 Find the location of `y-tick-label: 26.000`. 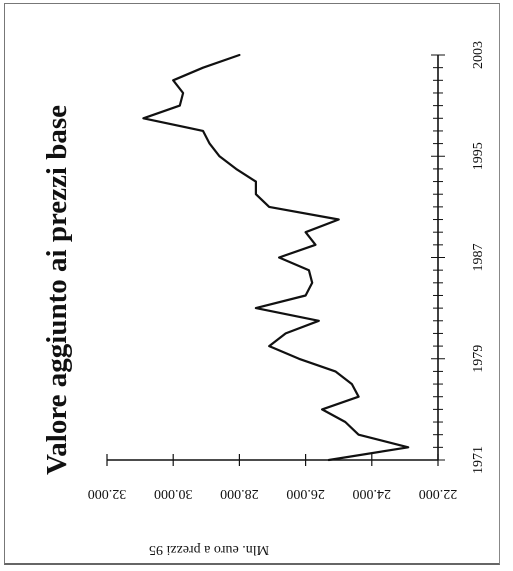

y-tick-label: 26.000 is located at coordinates (305, 493).